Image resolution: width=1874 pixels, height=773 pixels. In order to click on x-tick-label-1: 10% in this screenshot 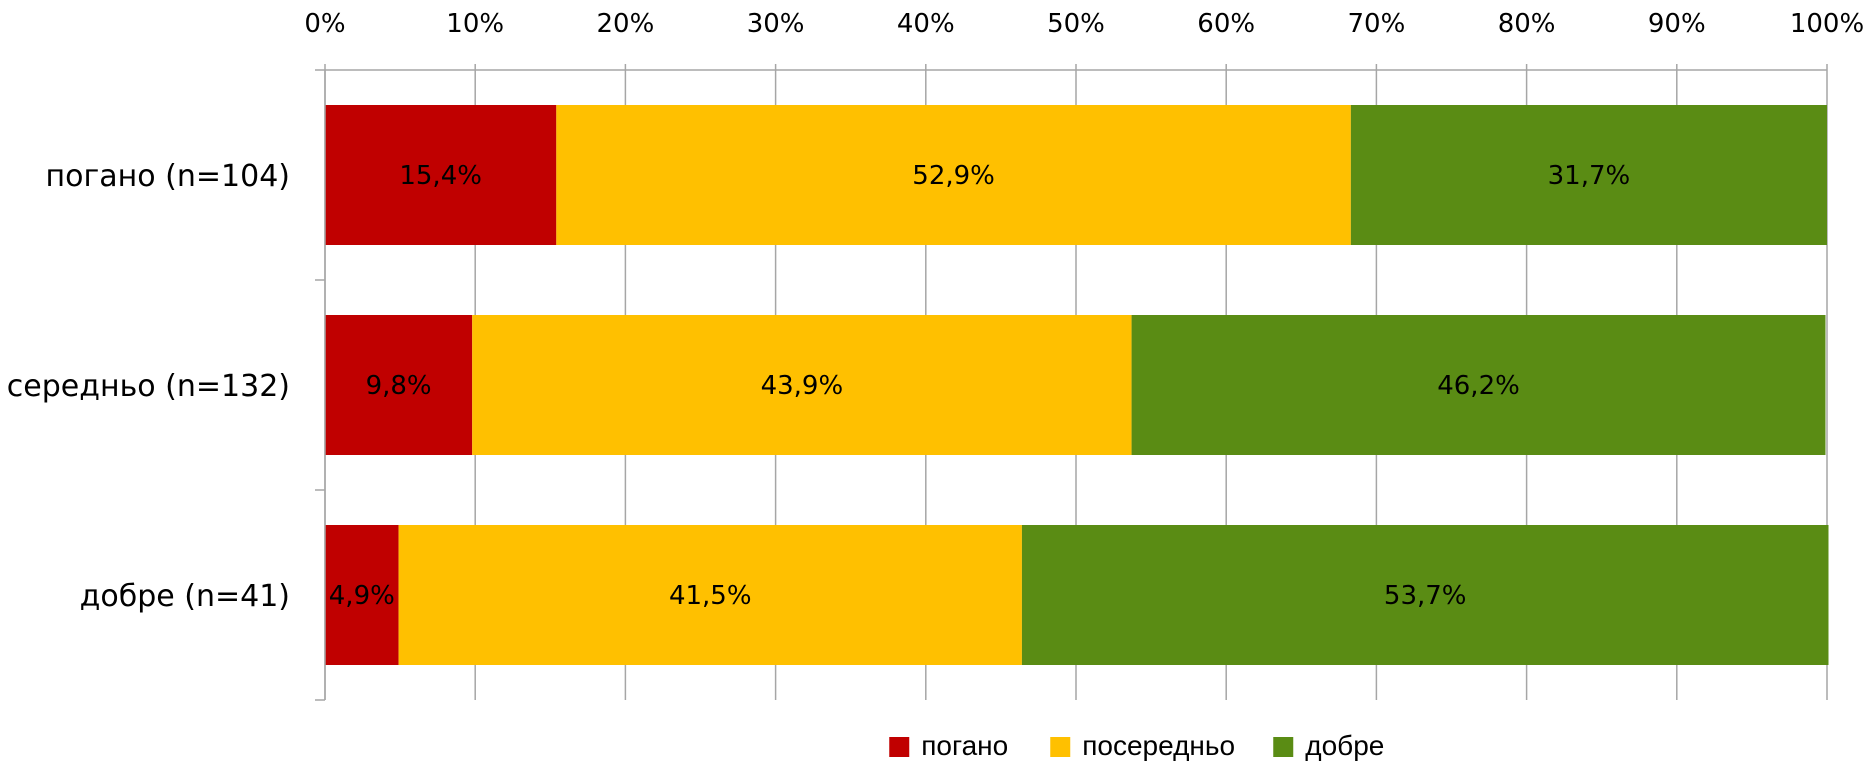, I will do `click(475, 24)`.